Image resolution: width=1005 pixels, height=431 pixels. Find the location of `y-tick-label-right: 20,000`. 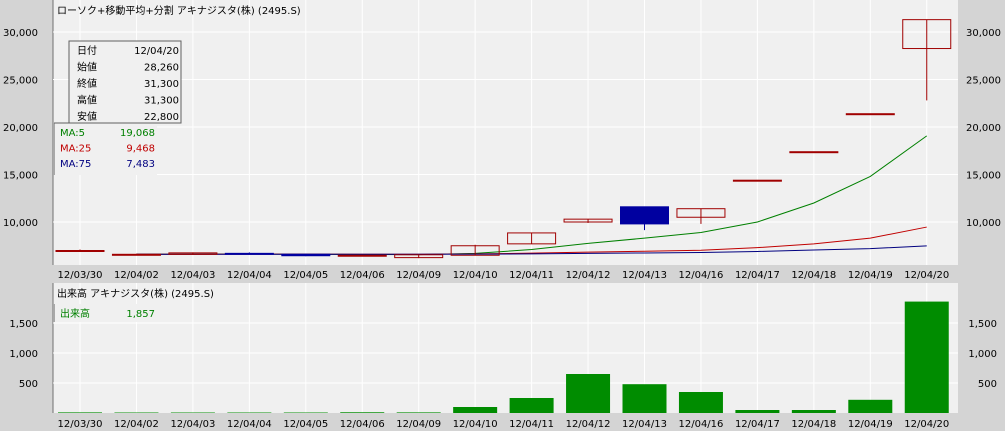

y-tick-label-right: 20,000 is located at coordinates (983, 128).